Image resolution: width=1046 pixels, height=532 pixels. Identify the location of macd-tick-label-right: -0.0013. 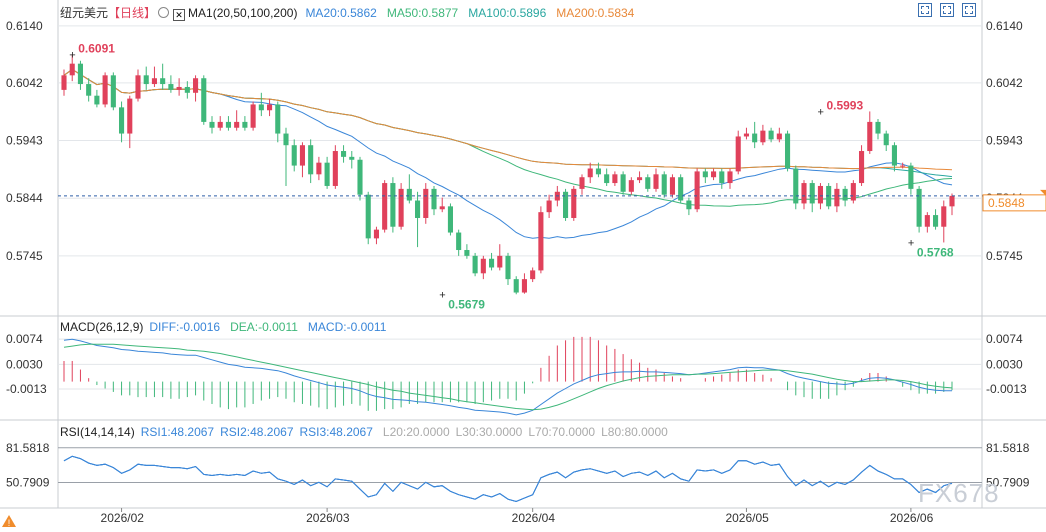
(1006, 389).